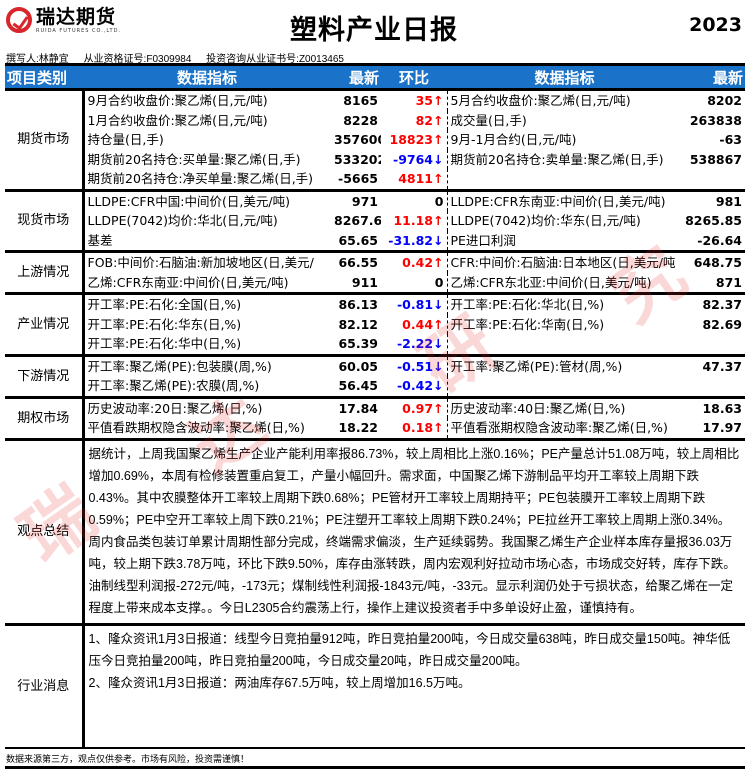 The image size is (748, 775). What do you see at coordinates (564, 199) in the screenshot?
I see `indicator-label-right: LLDPE:CFR东南亚:中间价(日,美元/吨)` at bounding box center [564, 199].